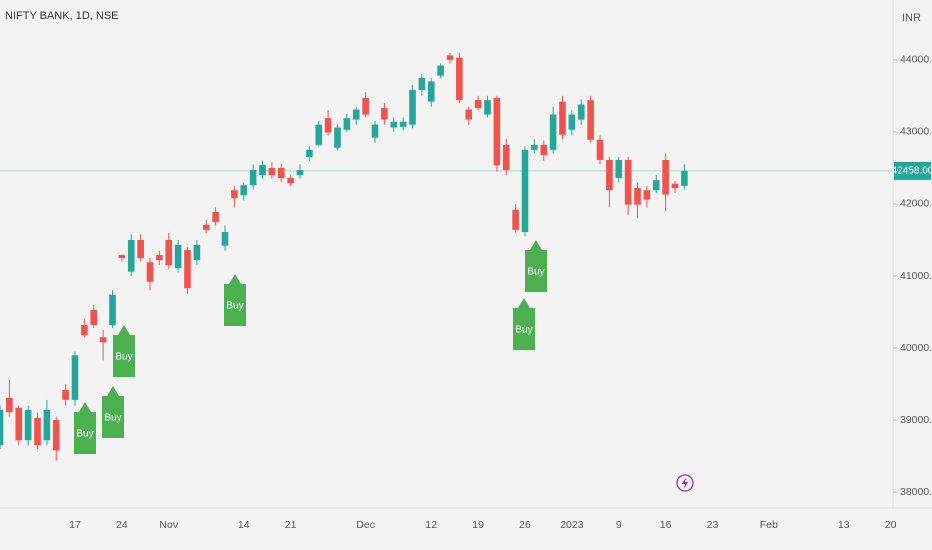 The width and height of the screenshot is (932, 550). What do you see at coordinates (291, 525) in the screenshot?
I see `x-tick-label: 21` at bounding box center [291, 525].